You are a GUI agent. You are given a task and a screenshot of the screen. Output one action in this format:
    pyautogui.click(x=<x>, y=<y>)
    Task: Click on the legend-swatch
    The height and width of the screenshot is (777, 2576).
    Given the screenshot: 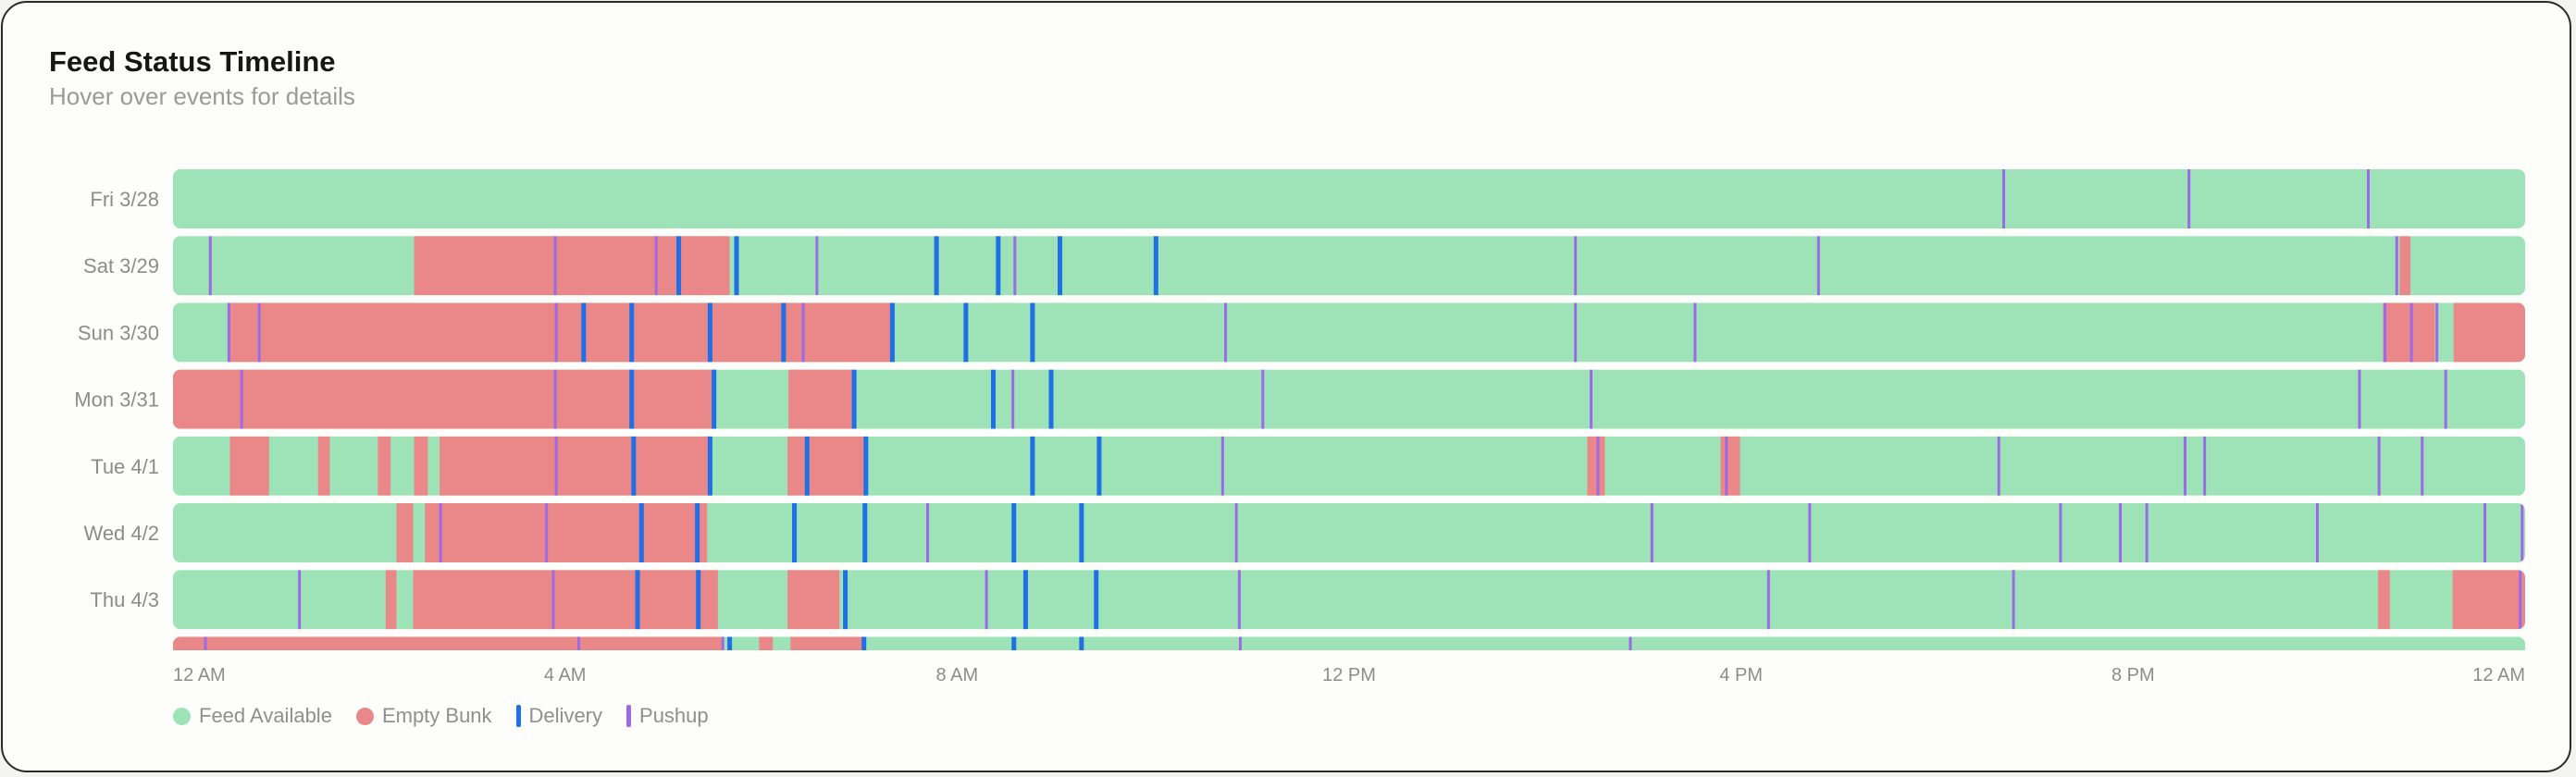 What is the action you would take?
    pyautogui.click(x=182, y=716)
    